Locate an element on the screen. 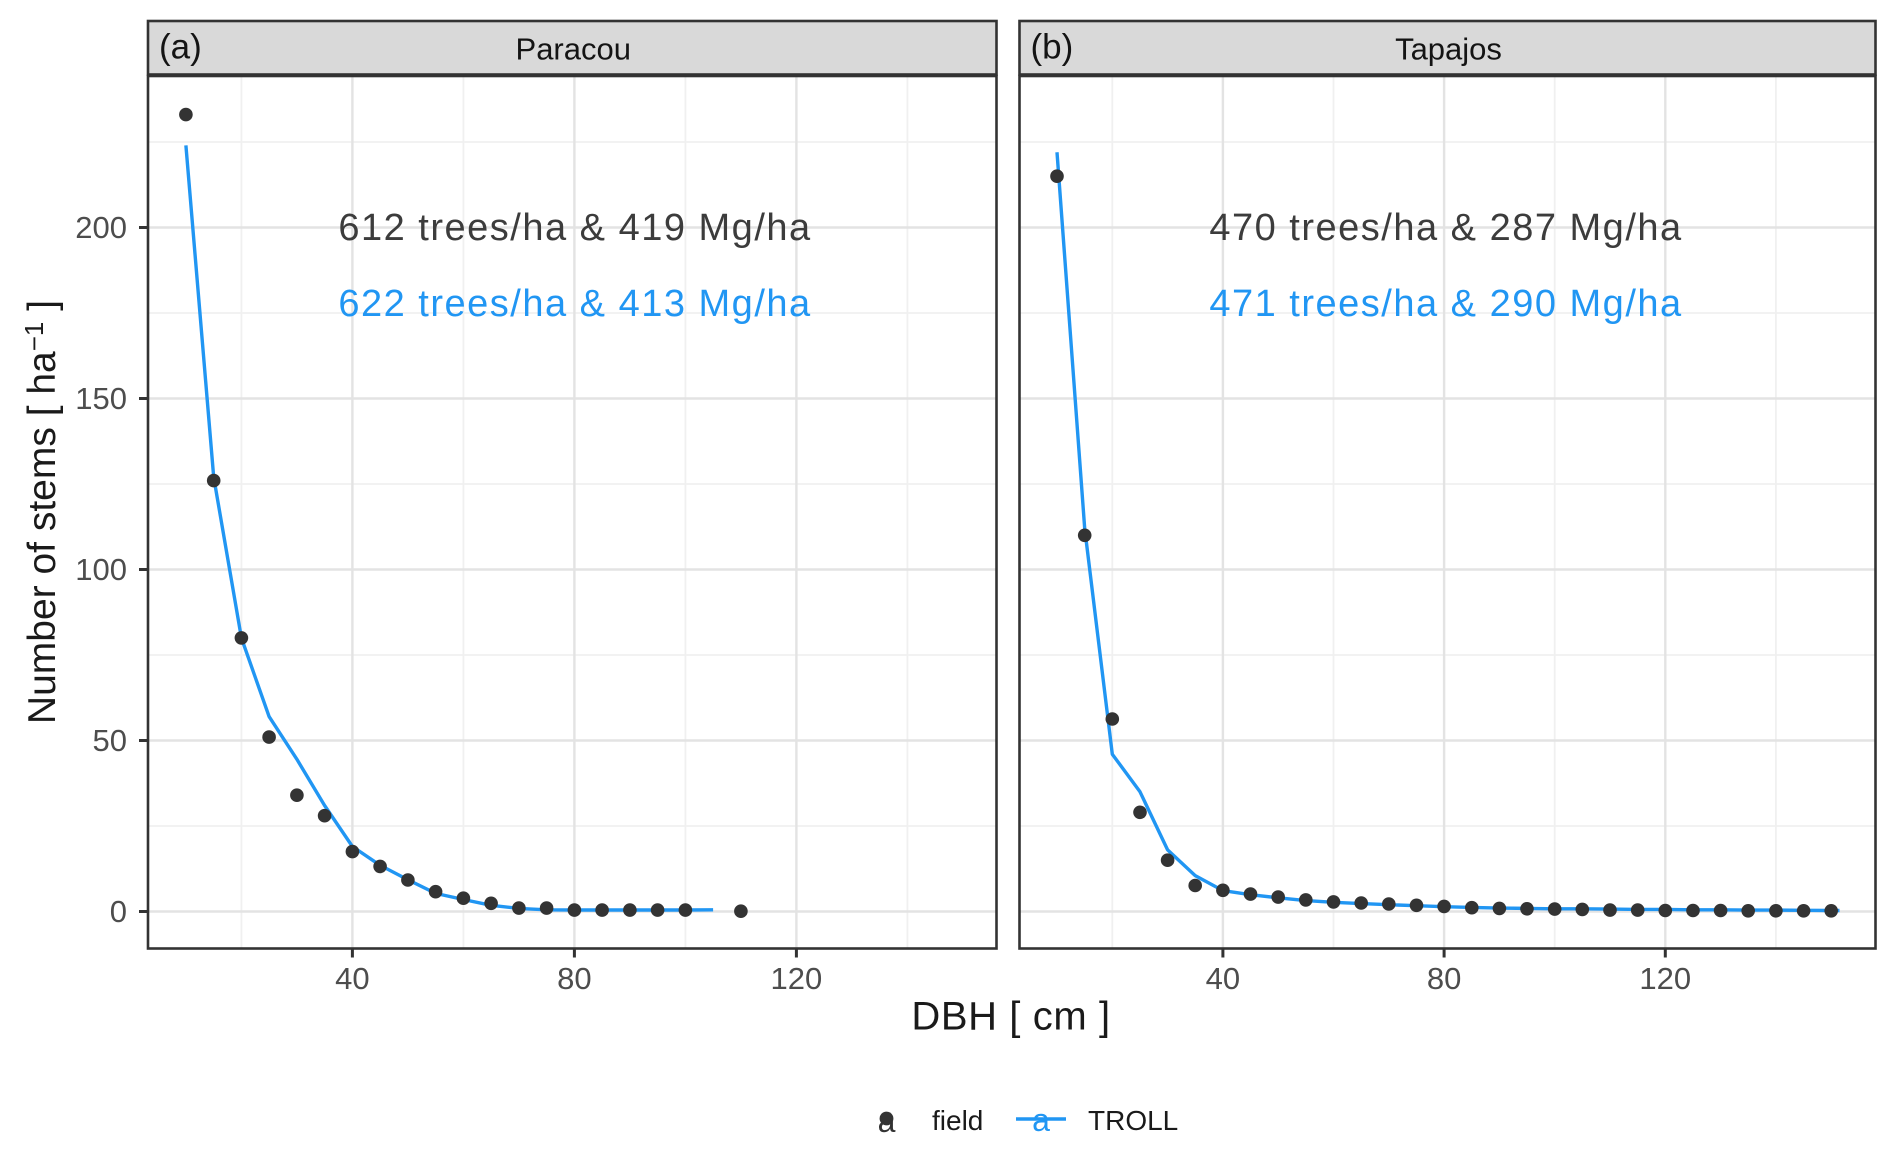 The height and width of the screenshot is (1150, 1892). svg-text: Tapajos is located at coordinates (1448, 49).